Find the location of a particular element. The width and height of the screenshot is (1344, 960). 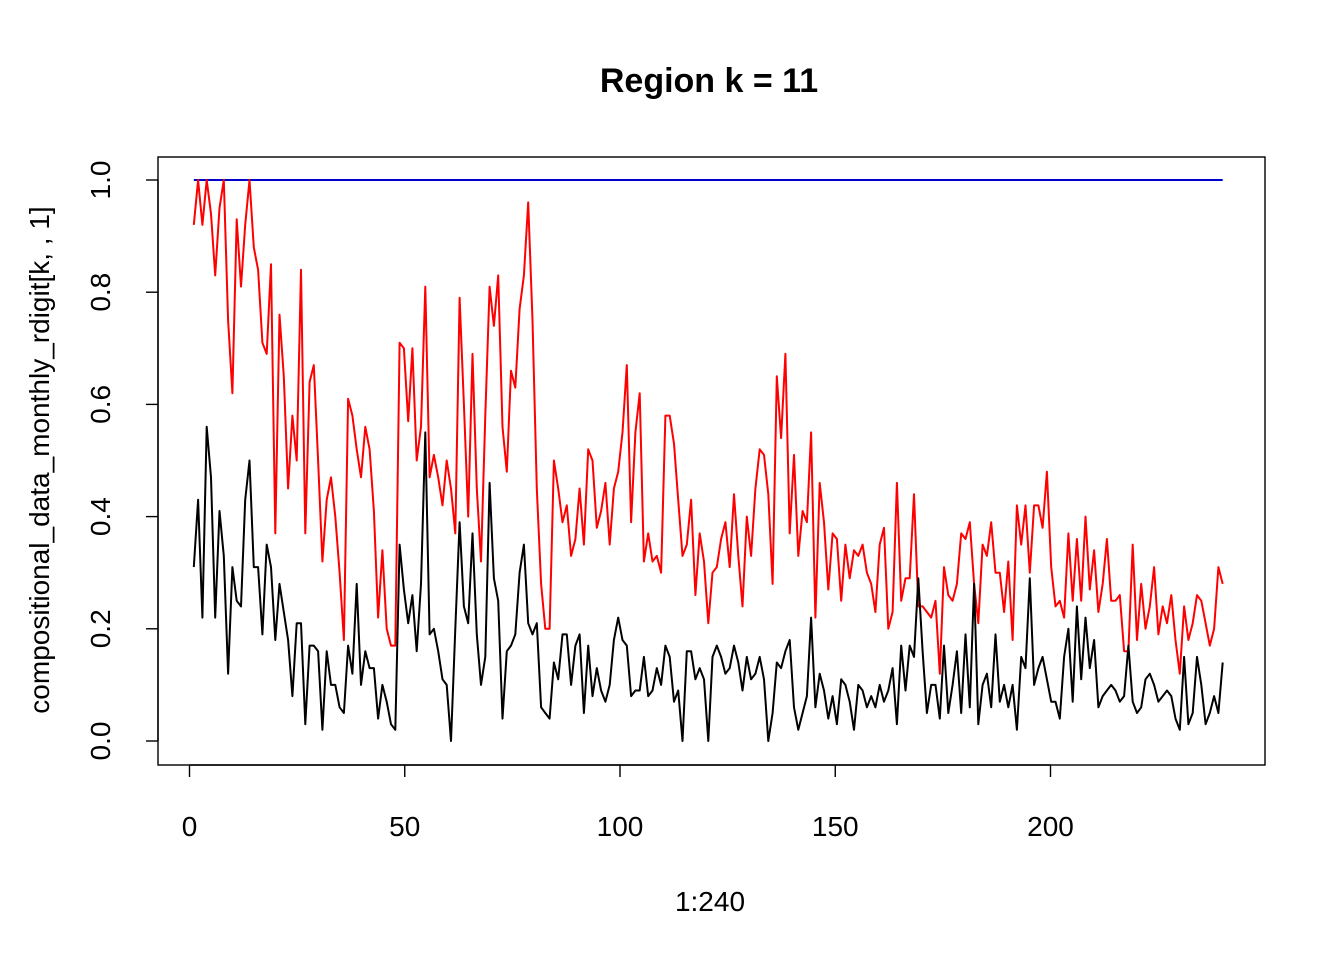

x-tick-label: 0 is located at coordinates (190, 826).